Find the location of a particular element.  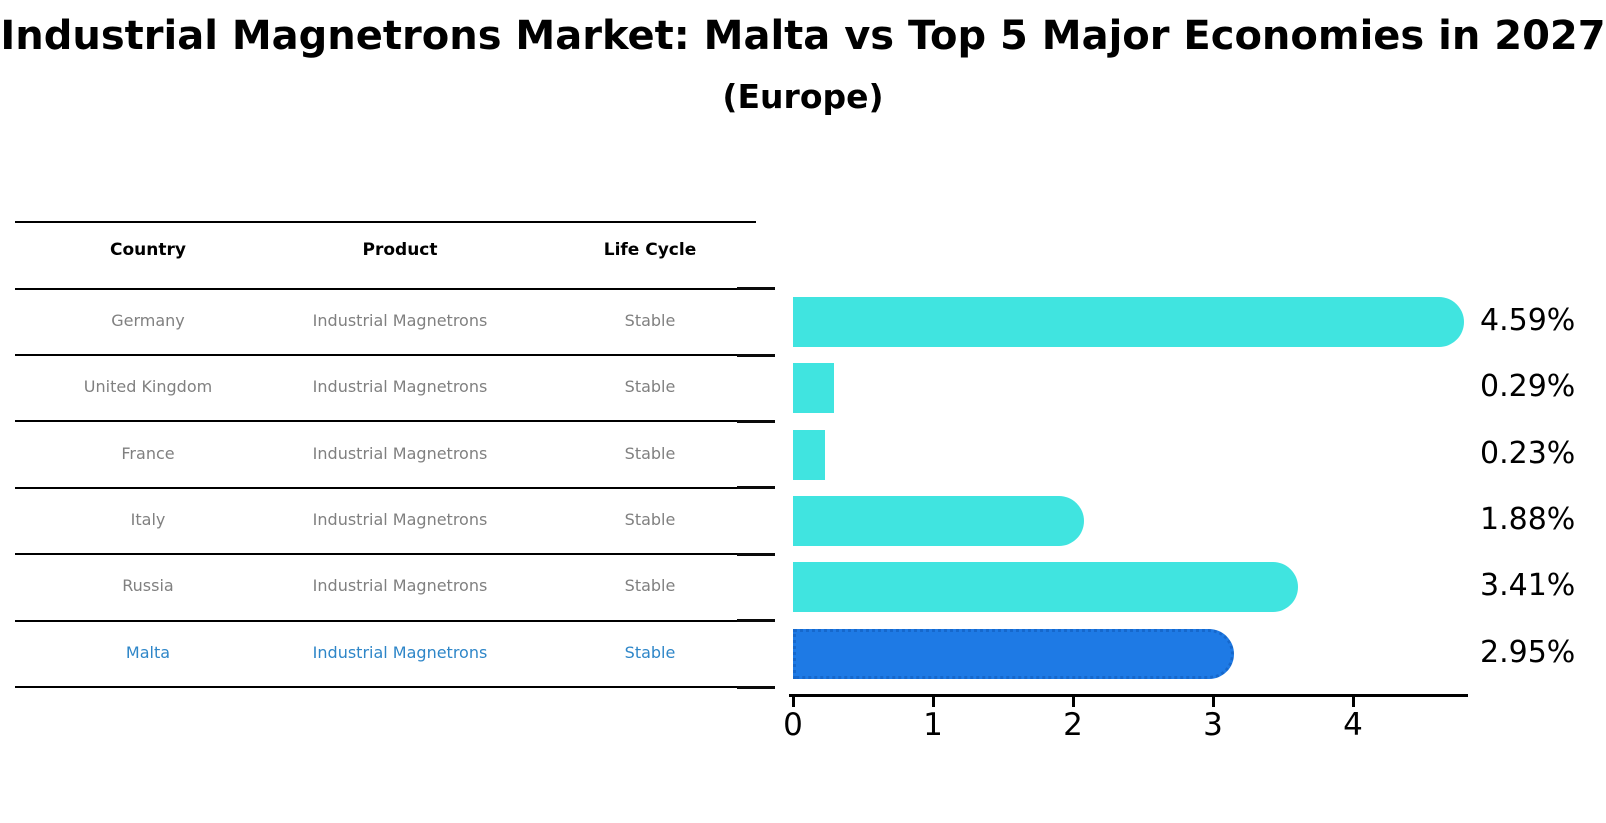

bar-malta is located at coordinates (1013, 653).